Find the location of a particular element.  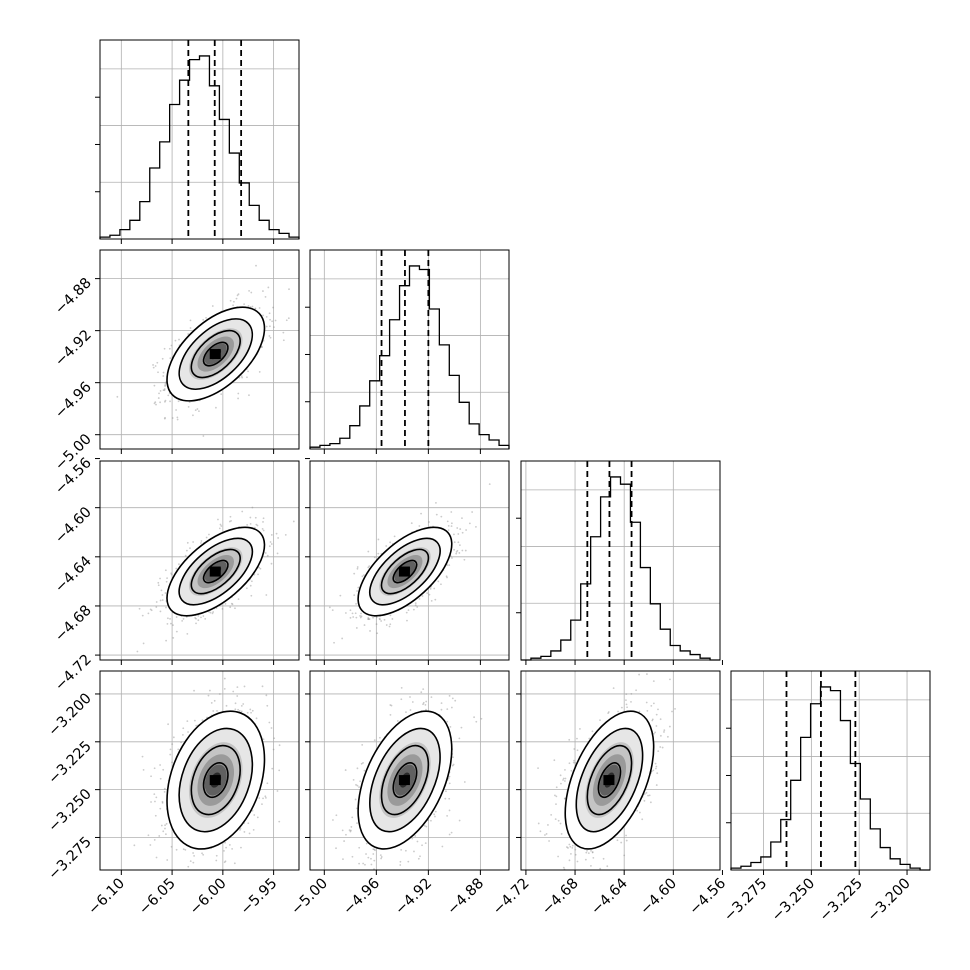

density-peak is located at coordinates (215, 354).